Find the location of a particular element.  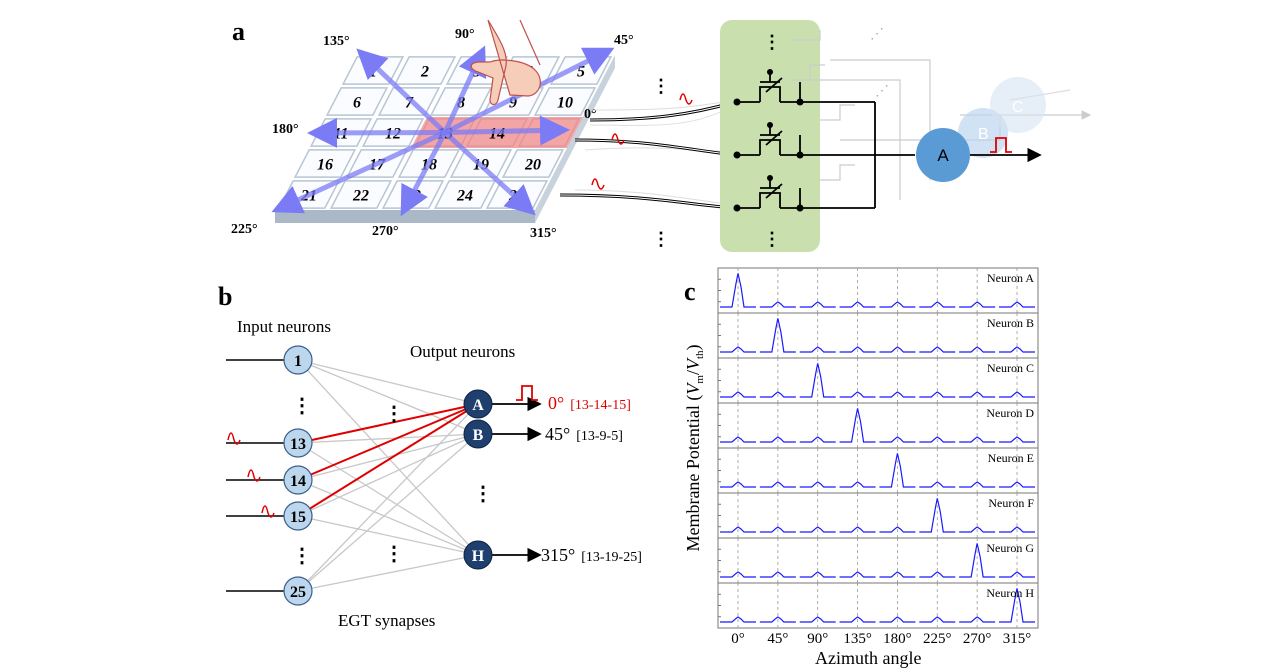

gate-dot is located at coordinates (770, 178).